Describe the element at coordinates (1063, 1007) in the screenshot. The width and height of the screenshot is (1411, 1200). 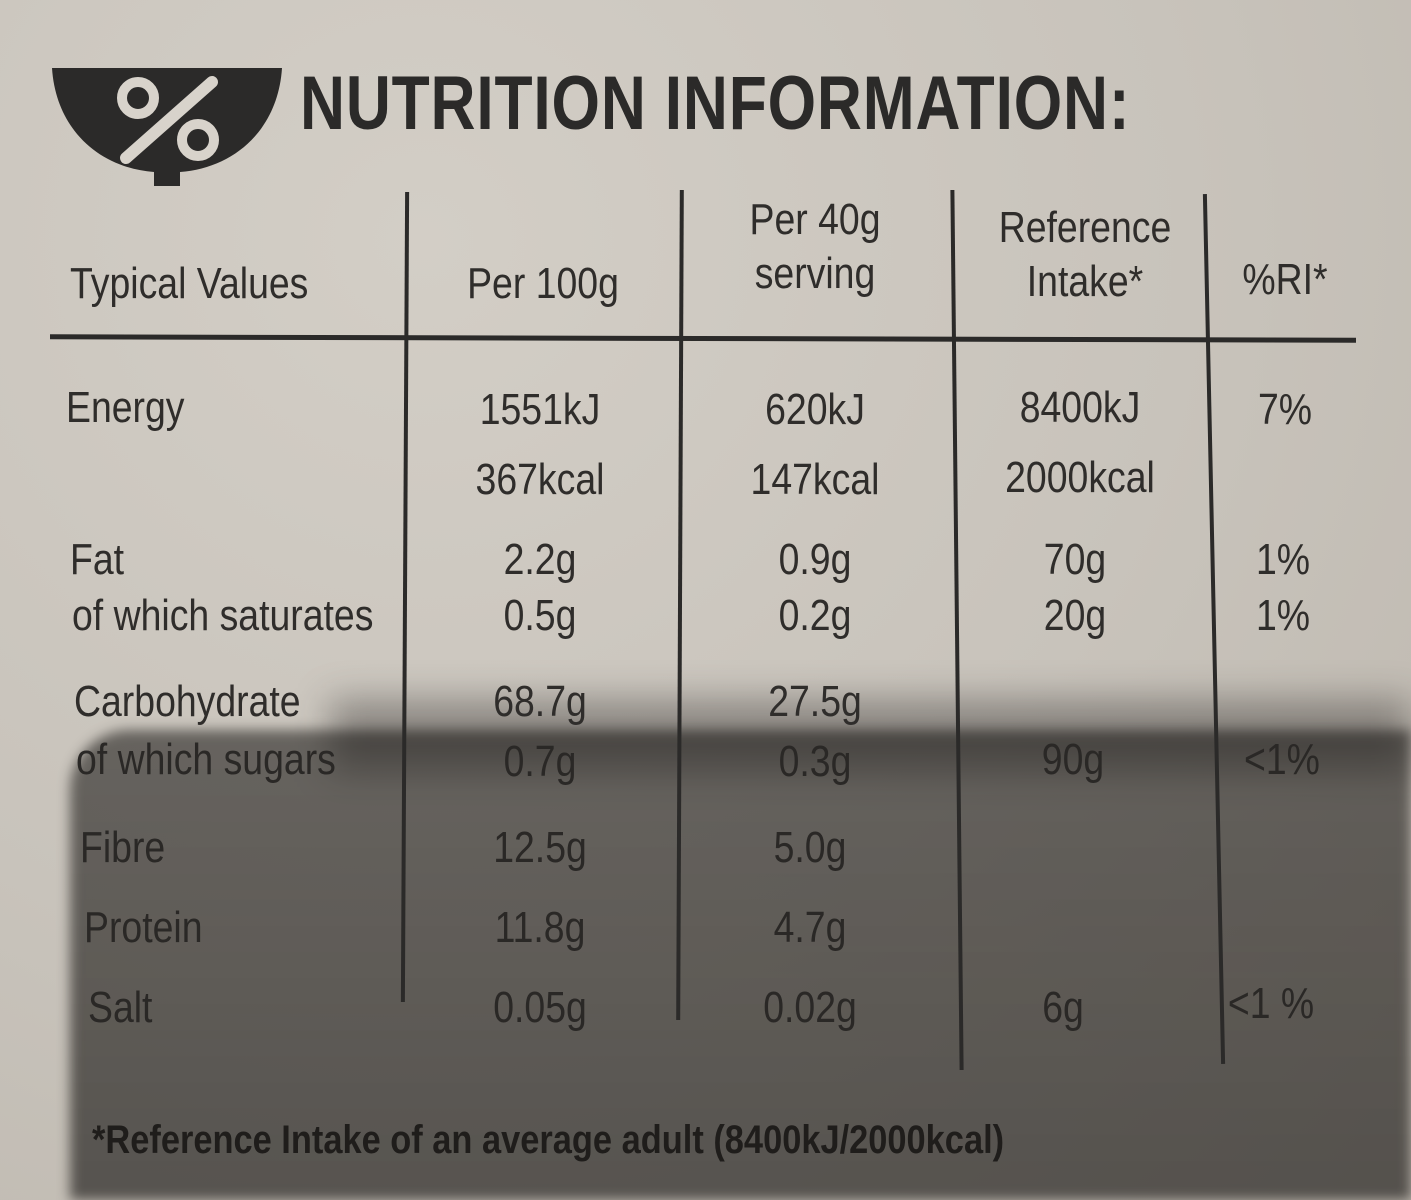
I see `salt-ref: 6g` at that location.